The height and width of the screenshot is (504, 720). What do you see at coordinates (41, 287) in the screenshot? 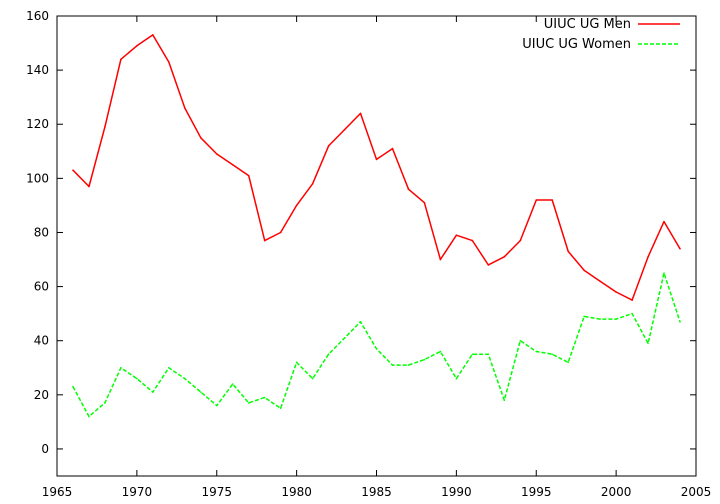
I see `y-tick-label: 60` at bounding box center [41, 287].